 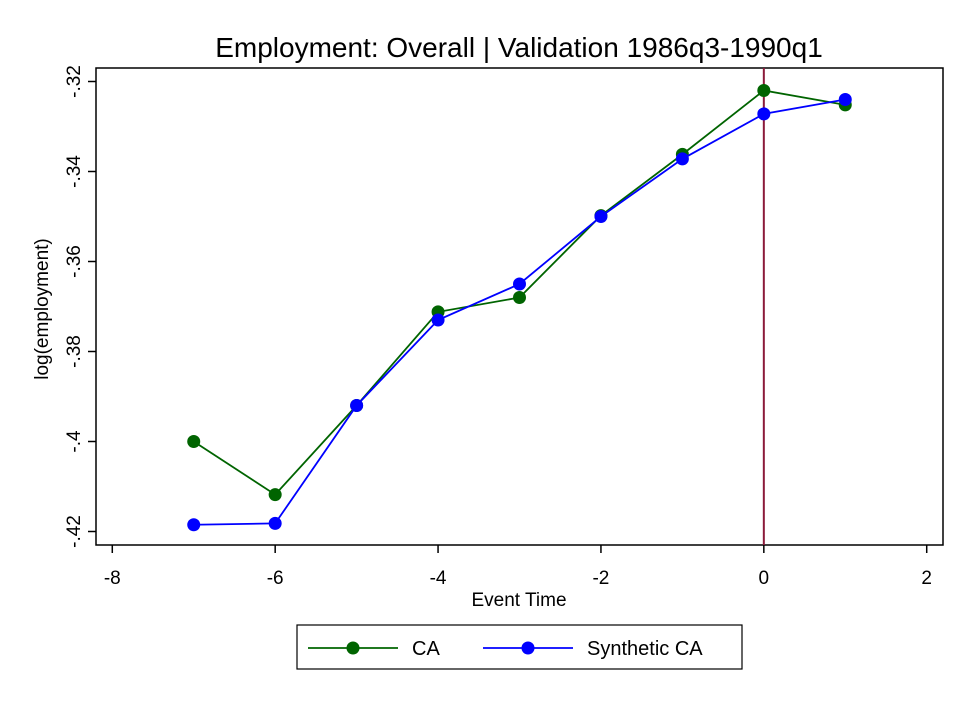 I want to click on y-tick-label: -.34, so click(x=74, y=171).